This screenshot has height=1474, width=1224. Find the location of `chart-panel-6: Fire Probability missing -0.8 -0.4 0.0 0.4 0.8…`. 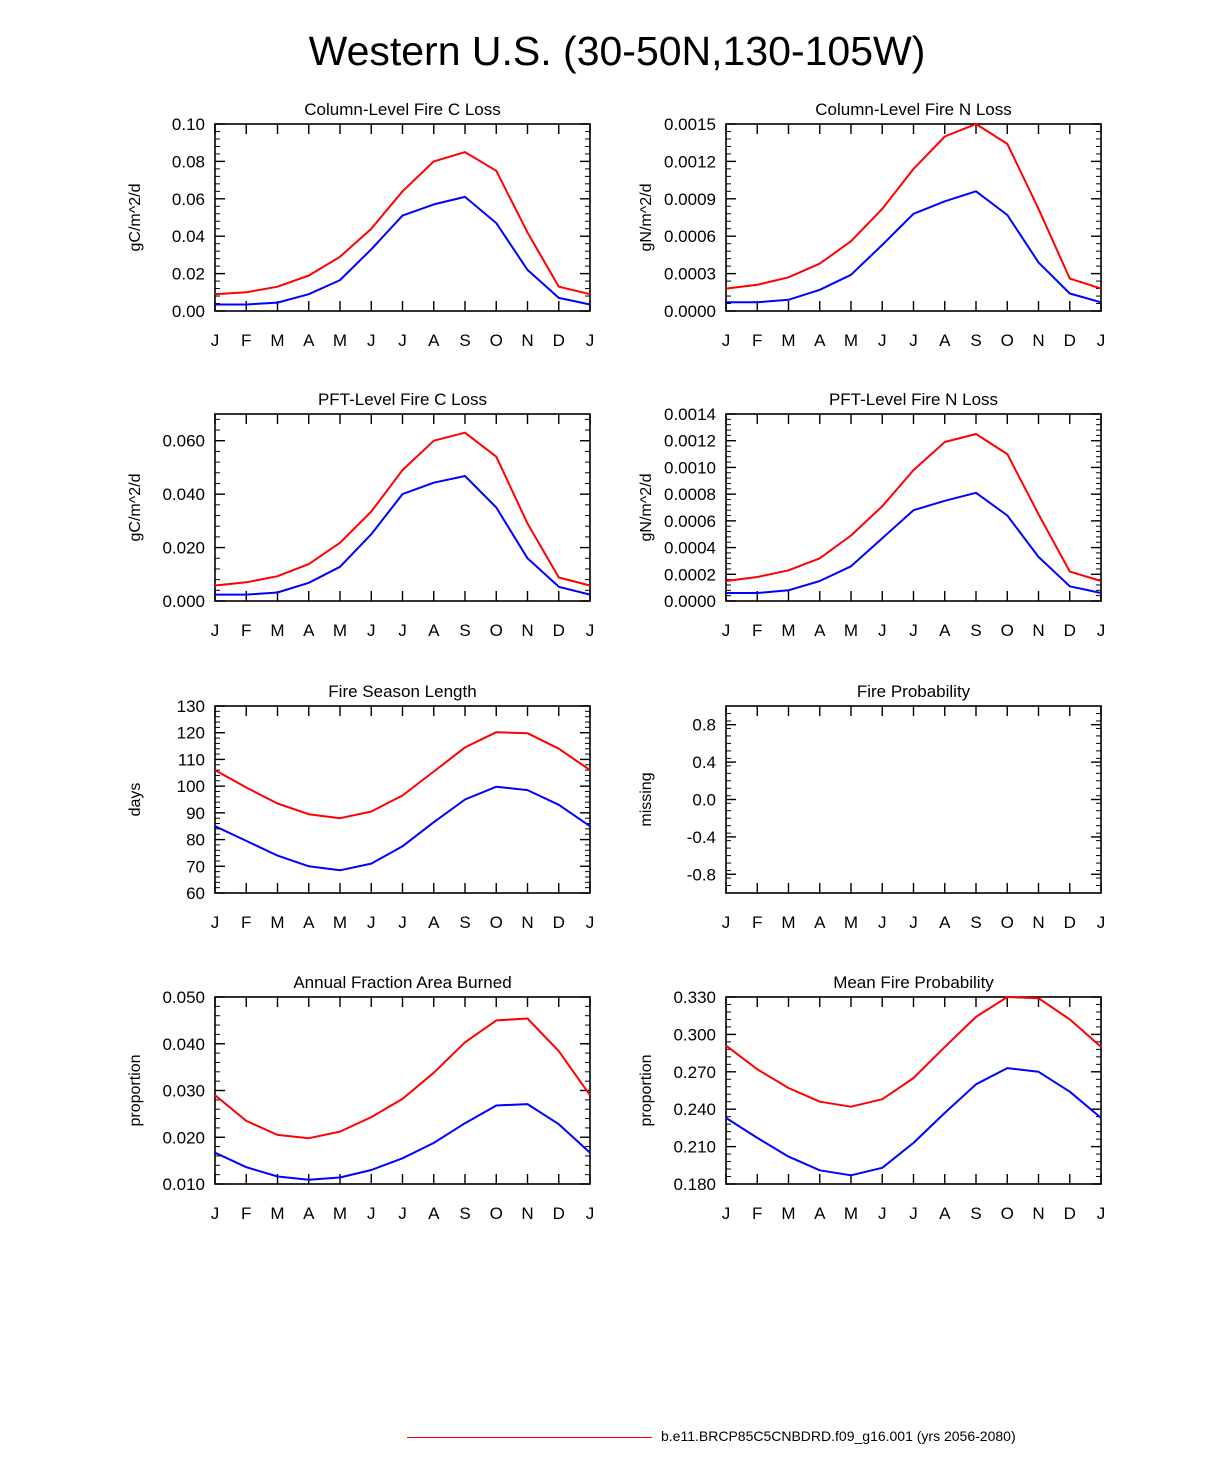

chart-panel-6: Fire Probability missing -0.8 -0.4 0.0 0.4 0.8… is located at coordinates (871, 807).